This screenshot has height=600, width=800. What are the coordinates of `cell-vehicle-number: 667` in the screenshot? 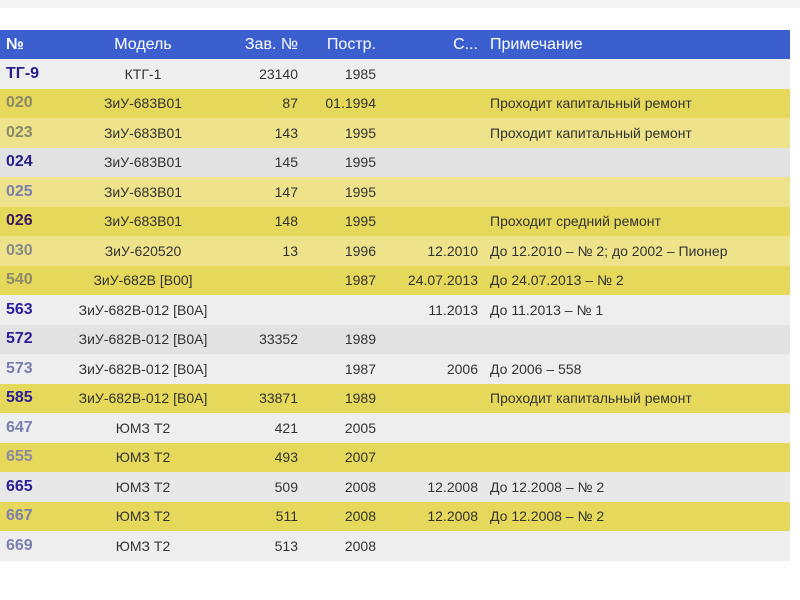 It's located at (19, 516).